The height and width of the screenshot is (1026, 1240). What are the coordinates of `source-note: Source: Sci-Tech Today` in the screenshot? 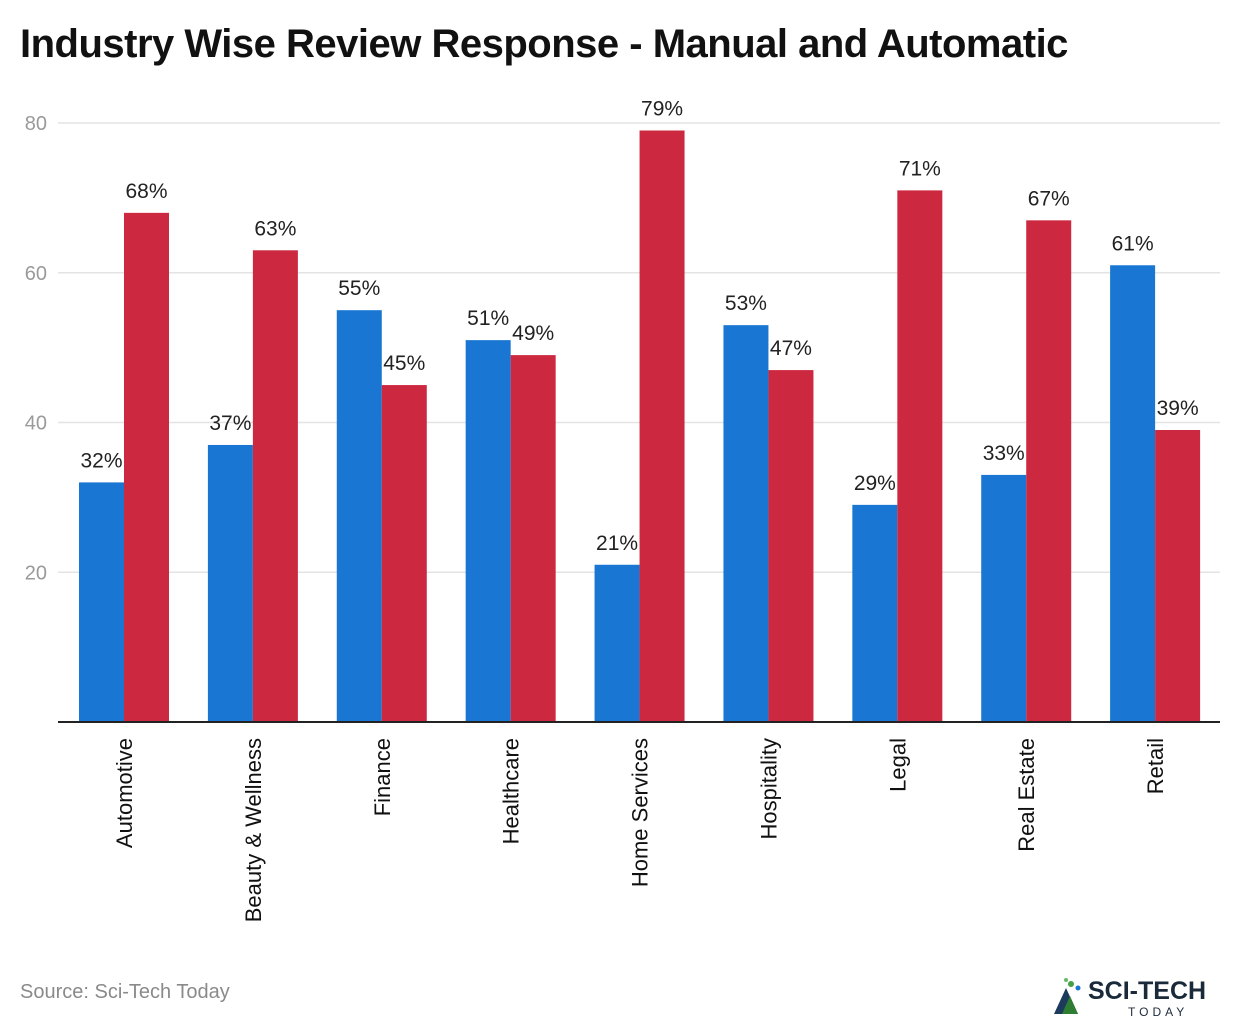 It's located at (125, 992).